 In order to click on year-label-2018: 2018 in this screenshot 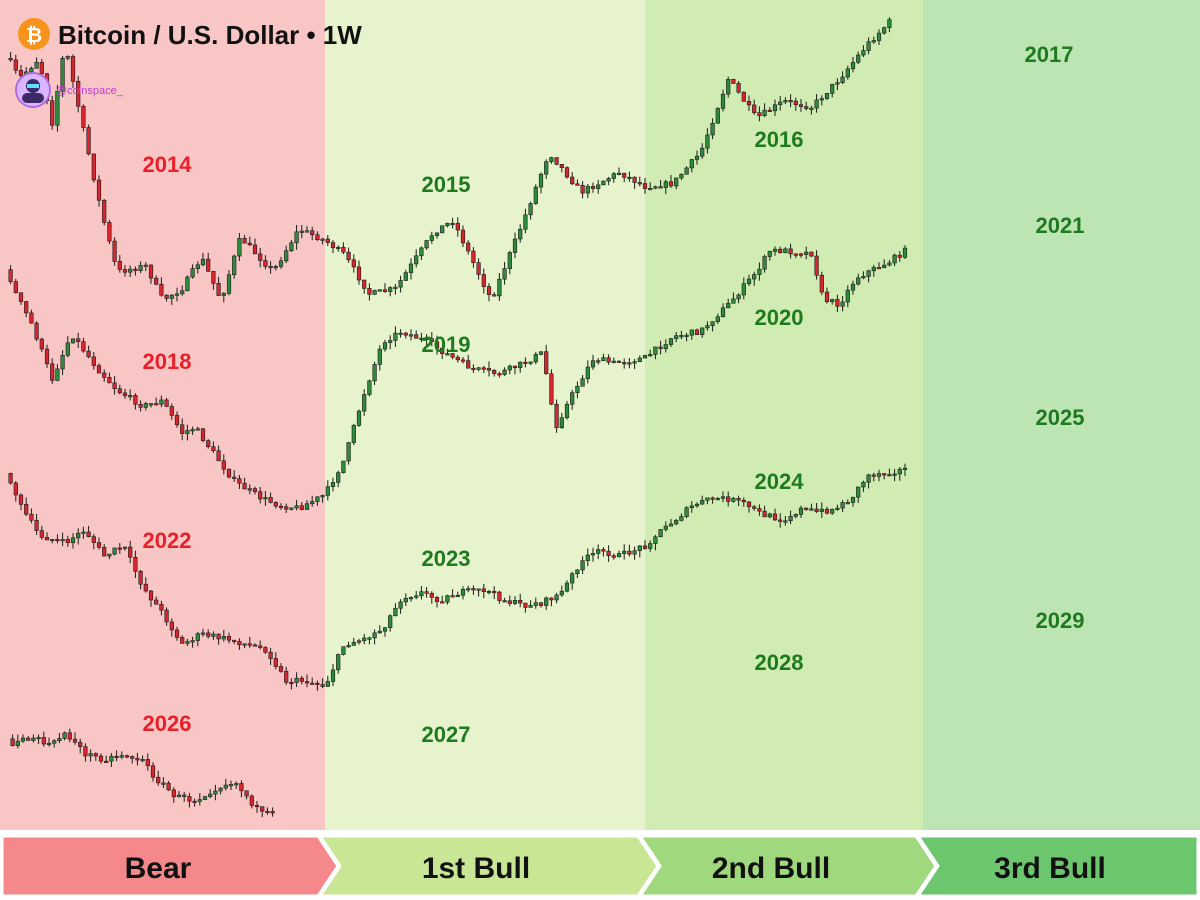, I will do `click(167, 361)`.